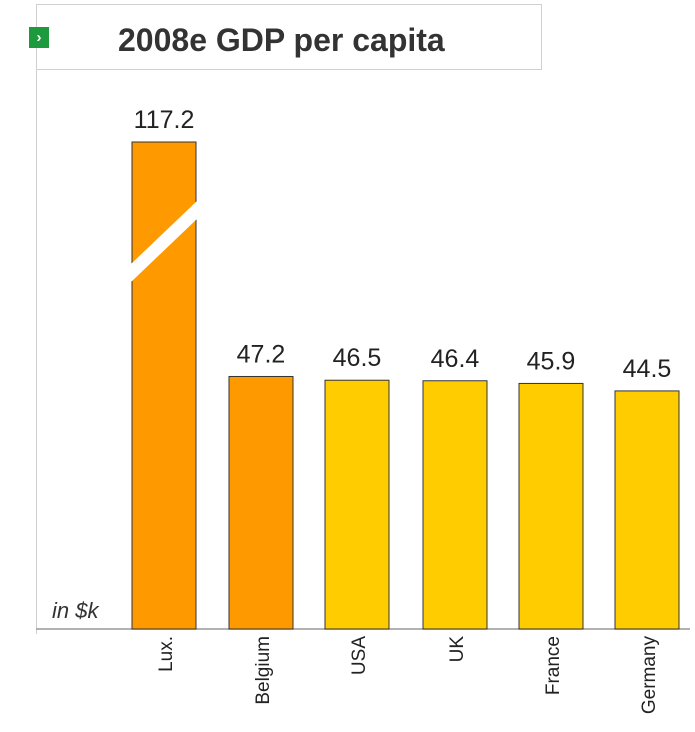  Describe the element at coordinates (36, 319) in the screenshot. I see `frame-left-rule` at that location.